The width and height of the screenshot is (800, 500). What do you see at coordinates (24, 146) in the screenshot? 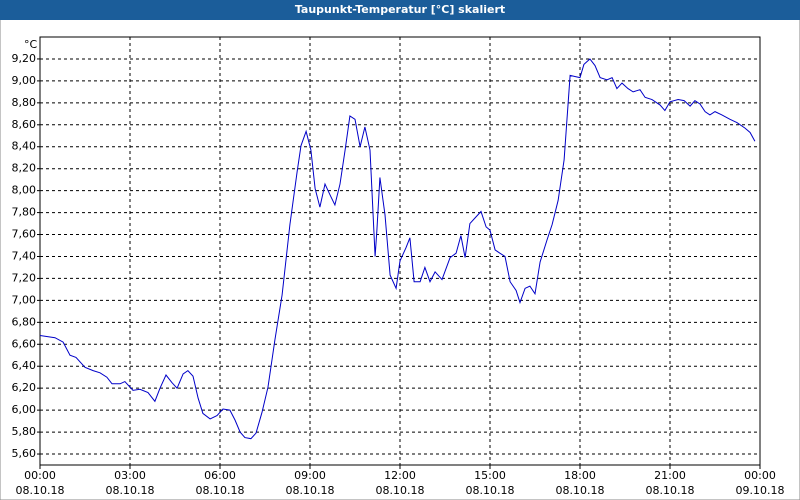
I see `y-tick-label: 8,40` at bounding box center [24, 146].